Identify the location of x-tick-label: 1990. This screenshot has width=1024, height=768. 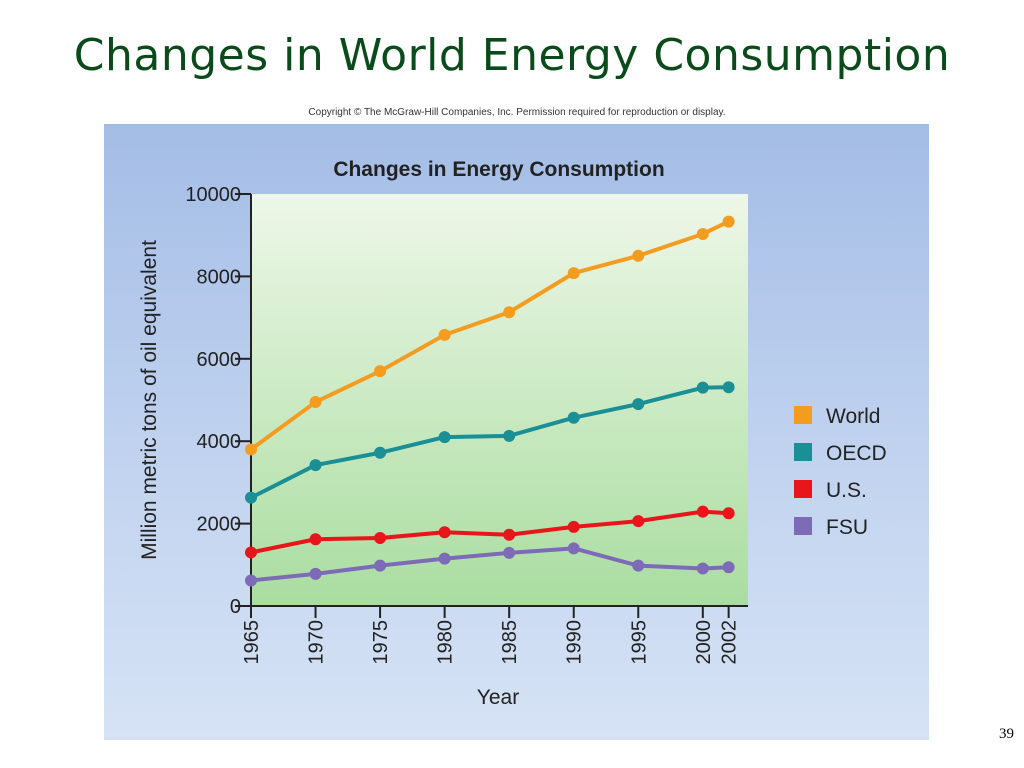
(575, 642).